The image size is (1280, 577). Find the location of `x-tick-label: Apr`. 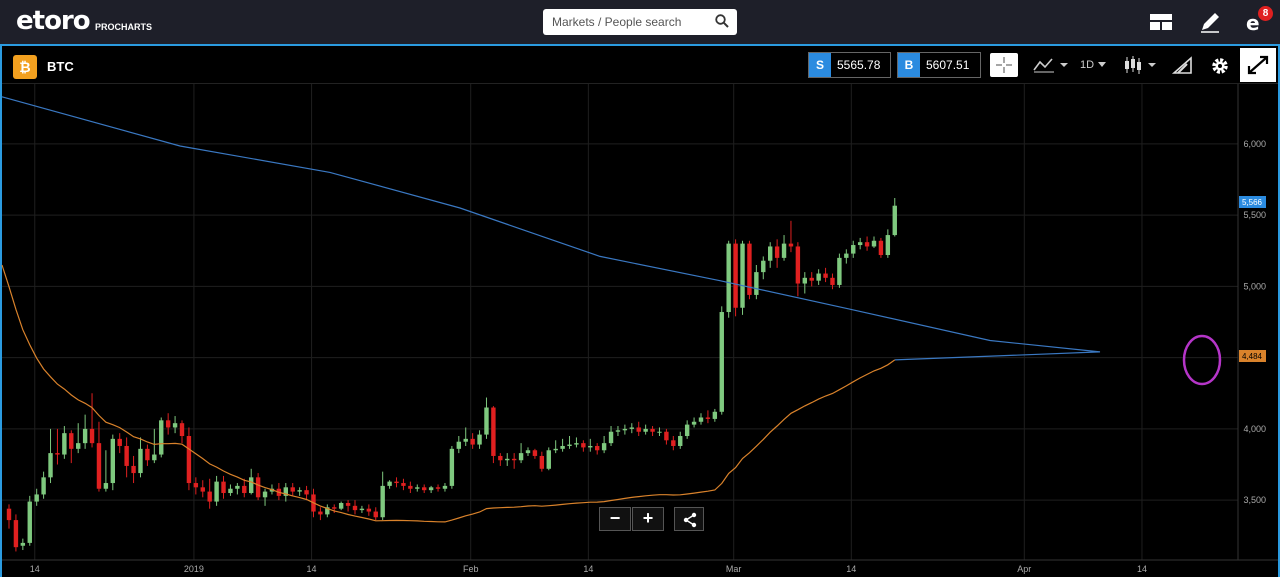

x-tick-label: Apr is located at coordinates (1024, 569).